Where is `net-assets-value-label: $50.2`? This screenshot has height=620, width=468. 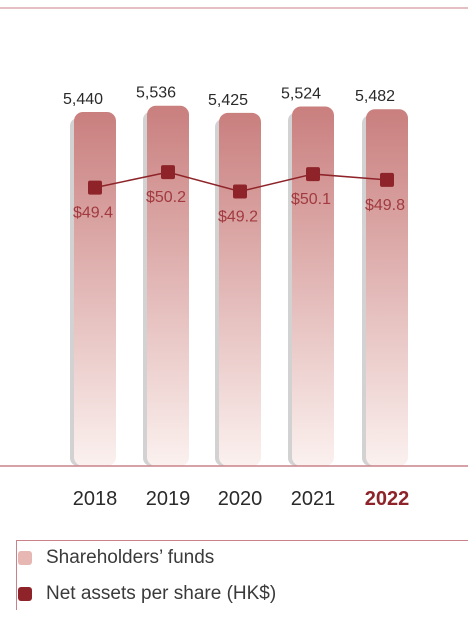 net-assets-value-label: $50.2 is located at coordinates (166, 197).